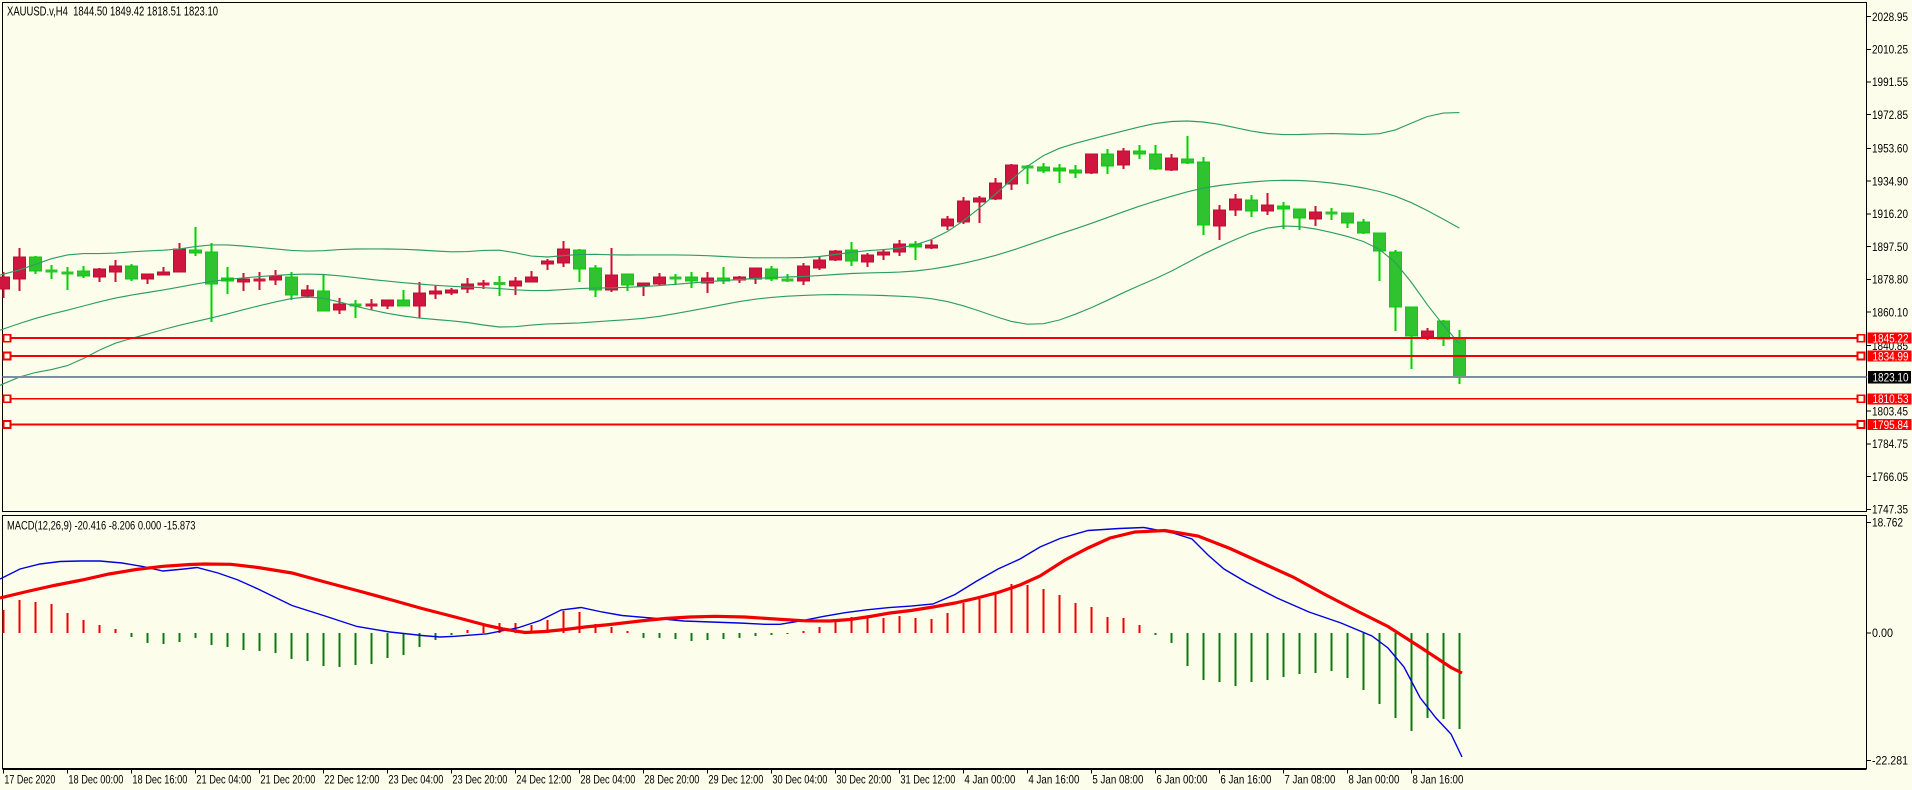 The height and width of the screenshot is (790, 1912). Describe the element at coordinates (671, 780) in the screenshot. I see `svg-text: 28 Dec 20:00` at that location.